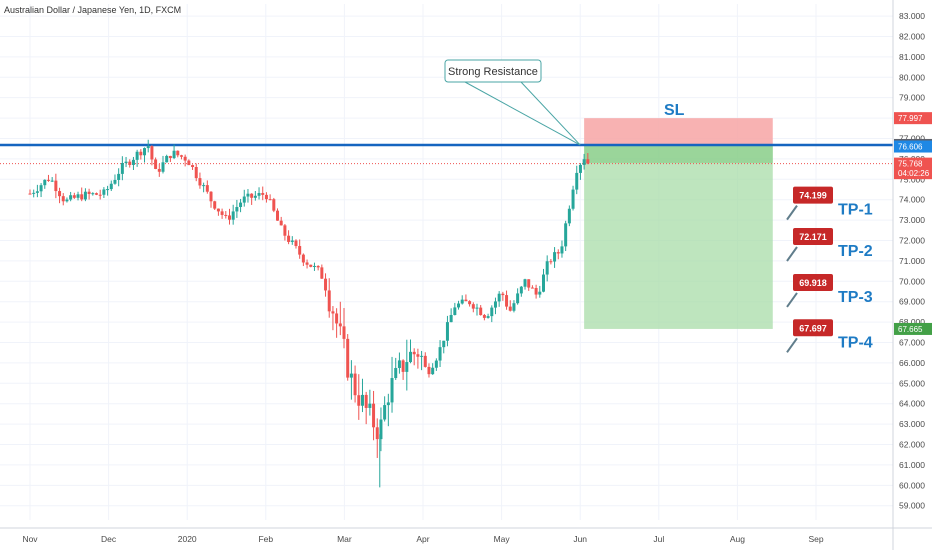  I want to click on y-tick-label: 74.000, so click(912, 200).